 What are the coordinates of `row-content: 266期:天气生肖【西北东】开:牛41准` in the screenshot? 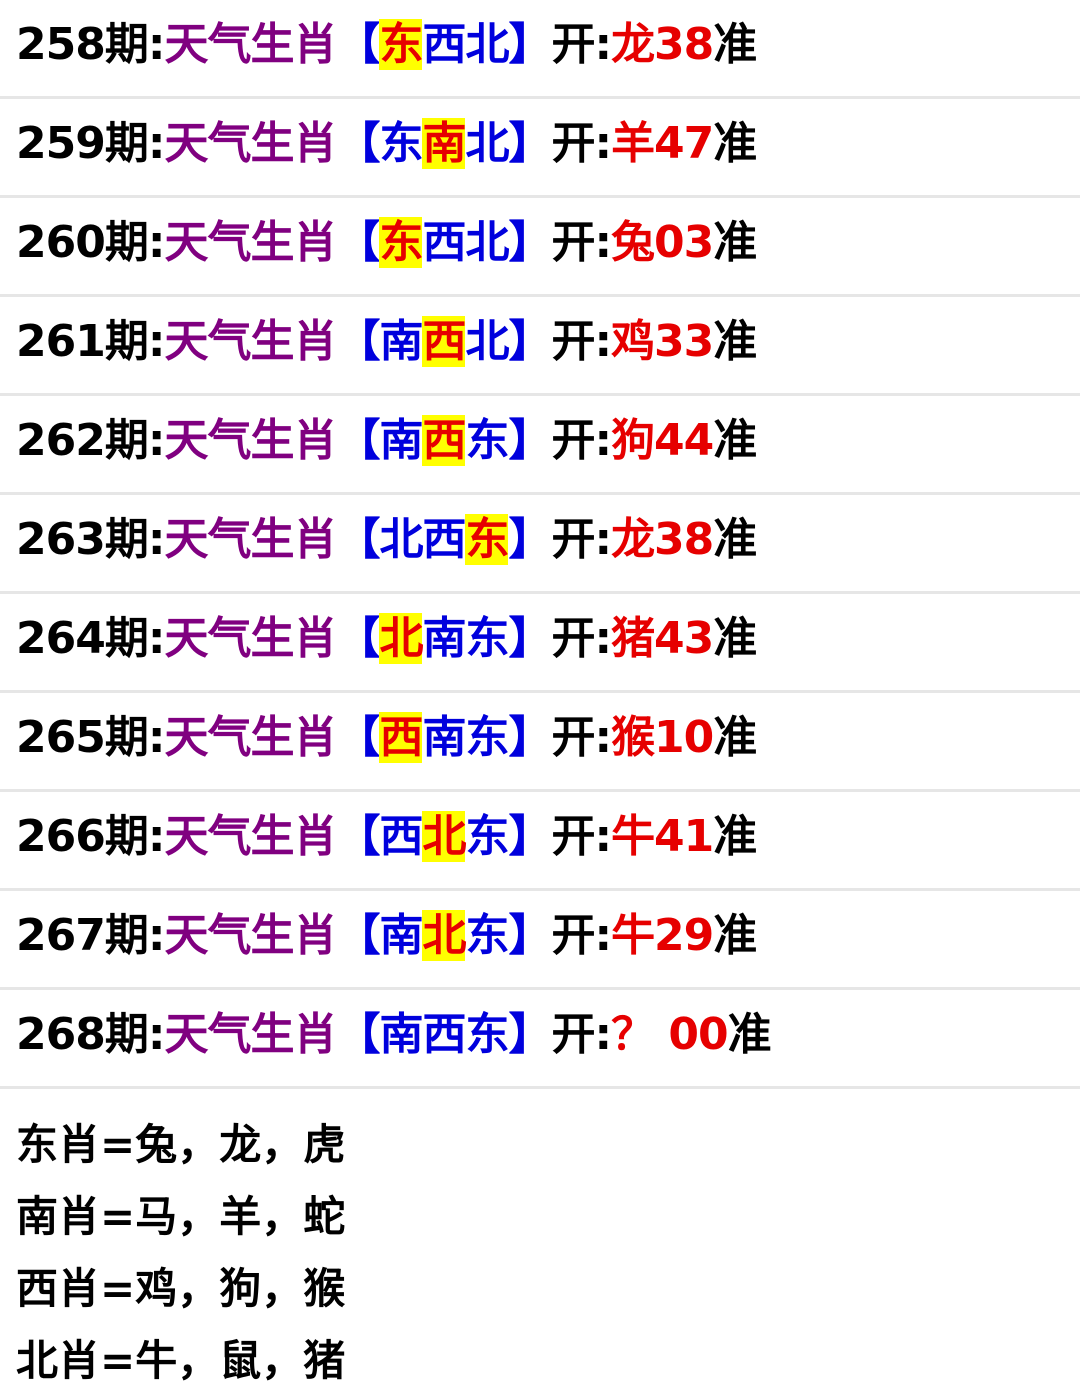 It's located at (386, 832).